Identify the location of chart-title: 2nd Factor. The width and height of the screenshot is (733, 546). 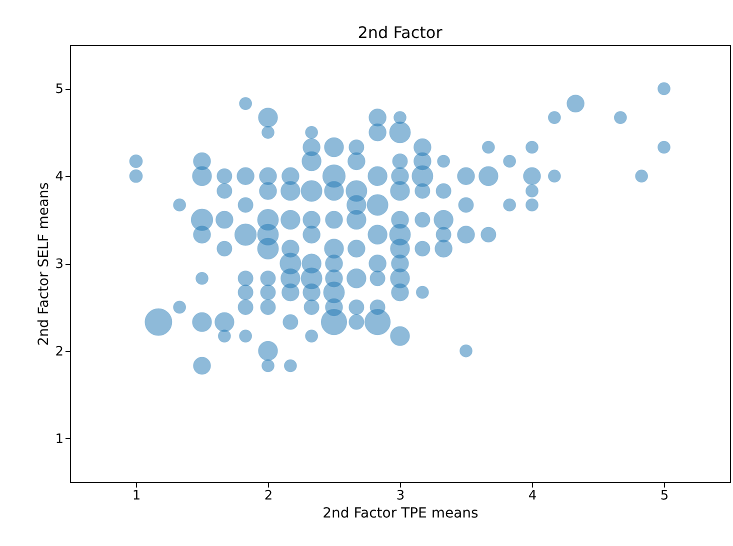
(400, 32).